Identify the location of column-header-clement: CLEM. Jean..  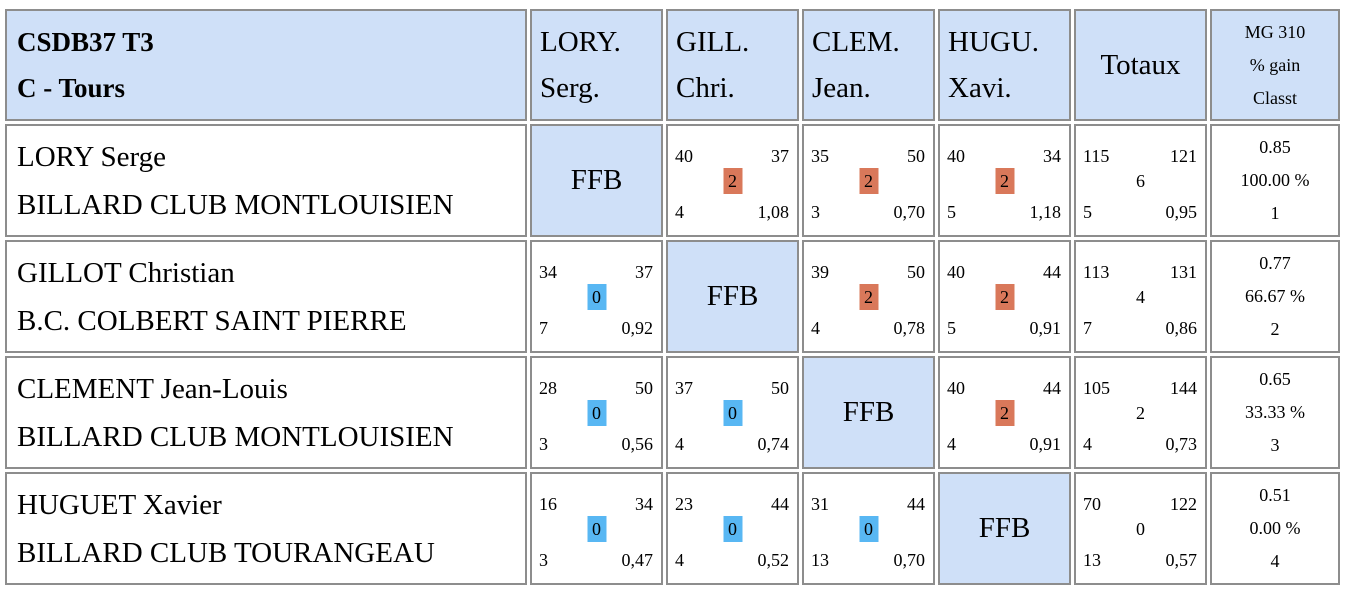
(868, 65).